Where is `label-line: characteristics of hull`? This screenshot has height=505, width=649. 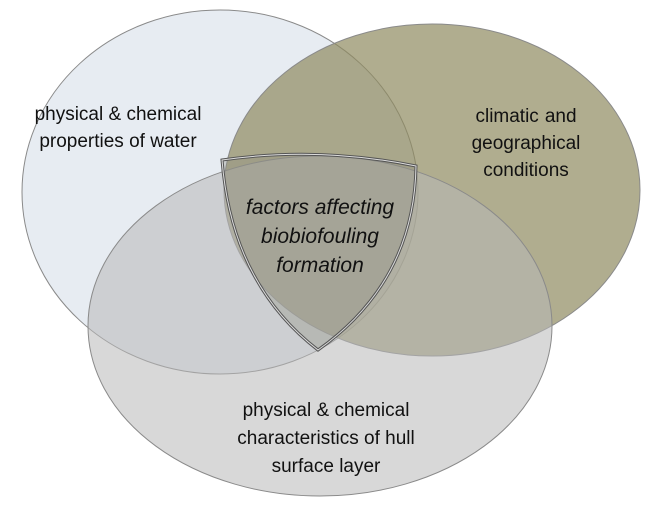
label-line: characteristics of hull is located at coordinates (325, 438).